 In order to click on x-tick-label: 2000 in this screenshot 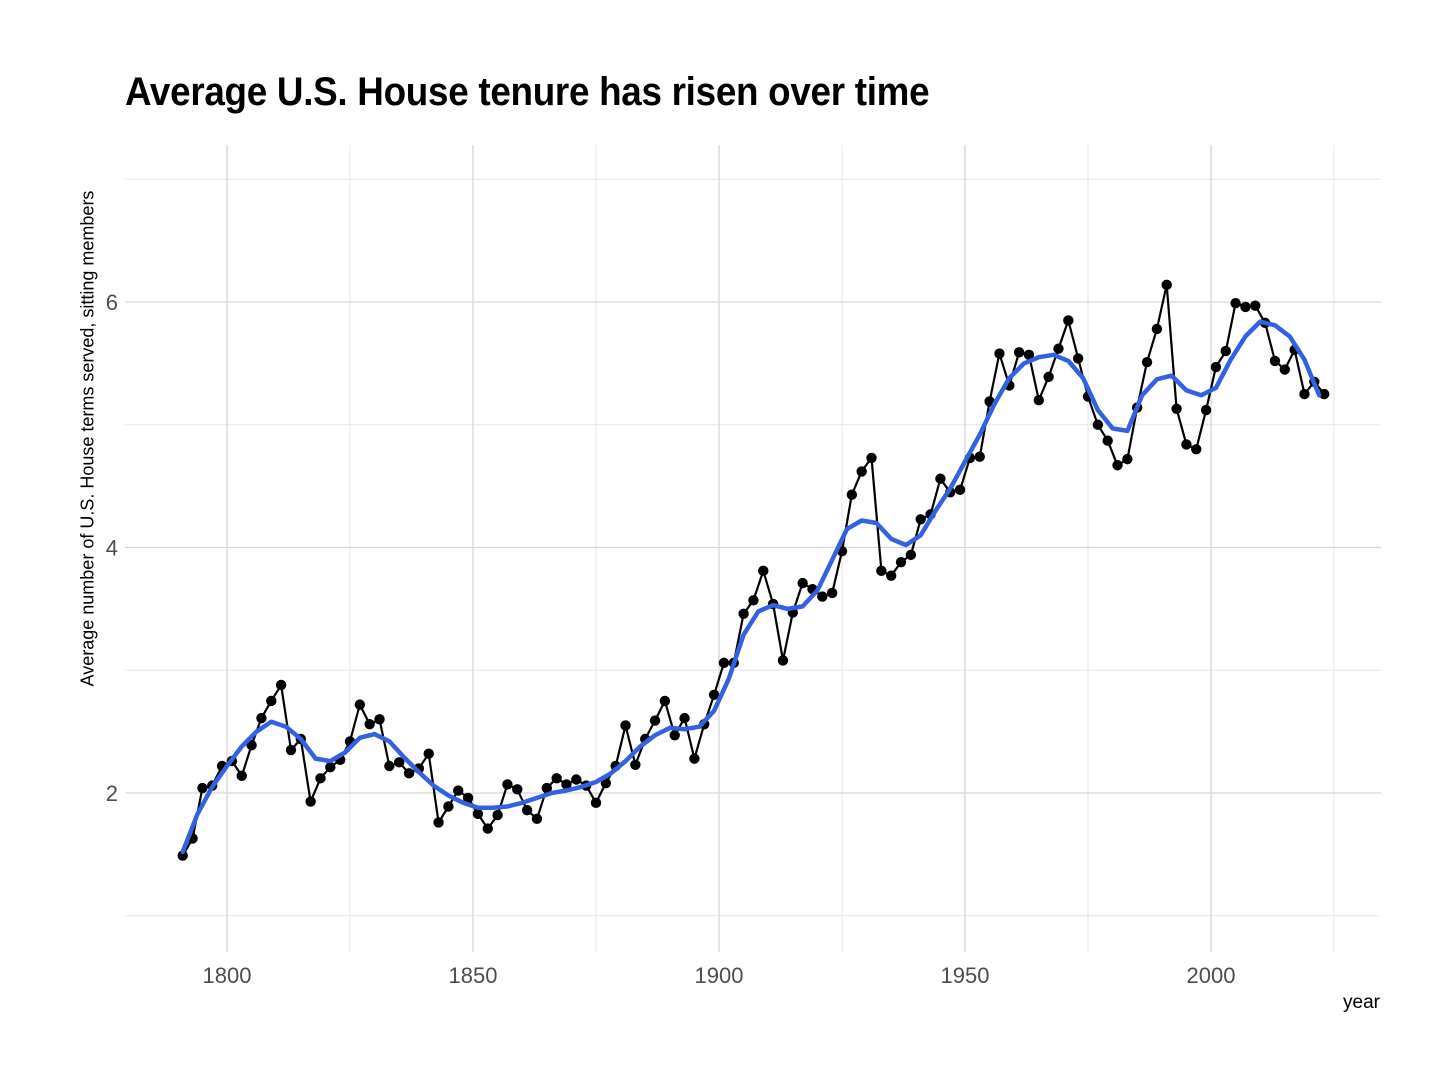, I will do `click(1211, 975)`.